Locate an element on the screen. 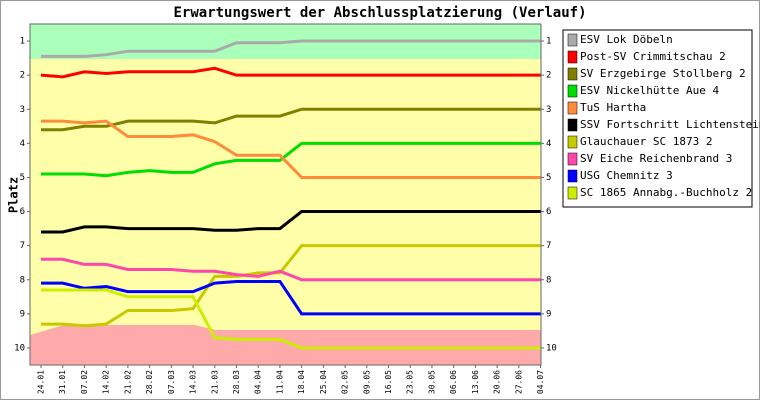 The image size is (760, 400). x-tick-label: 18.04 is located at coordinates (301, 382).